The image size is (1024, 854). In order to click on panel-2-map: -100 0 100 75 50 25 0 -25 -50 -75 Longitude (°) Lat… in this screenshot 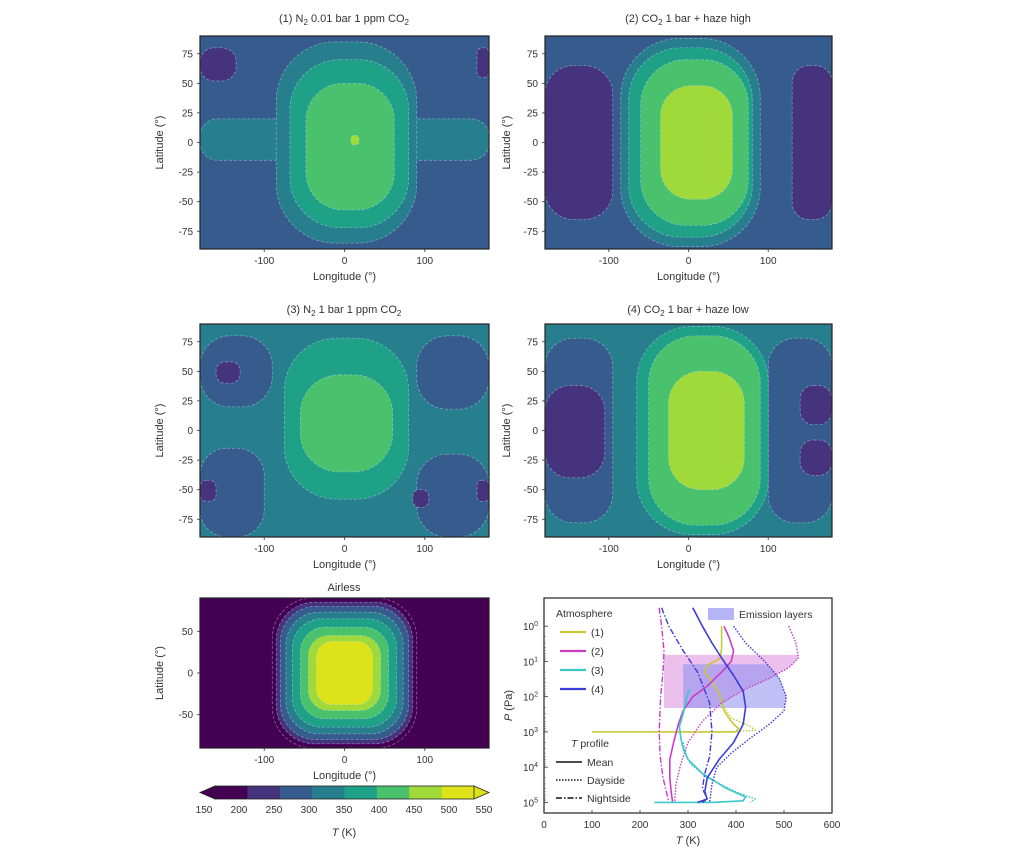, I will do `click(667, 159)`.